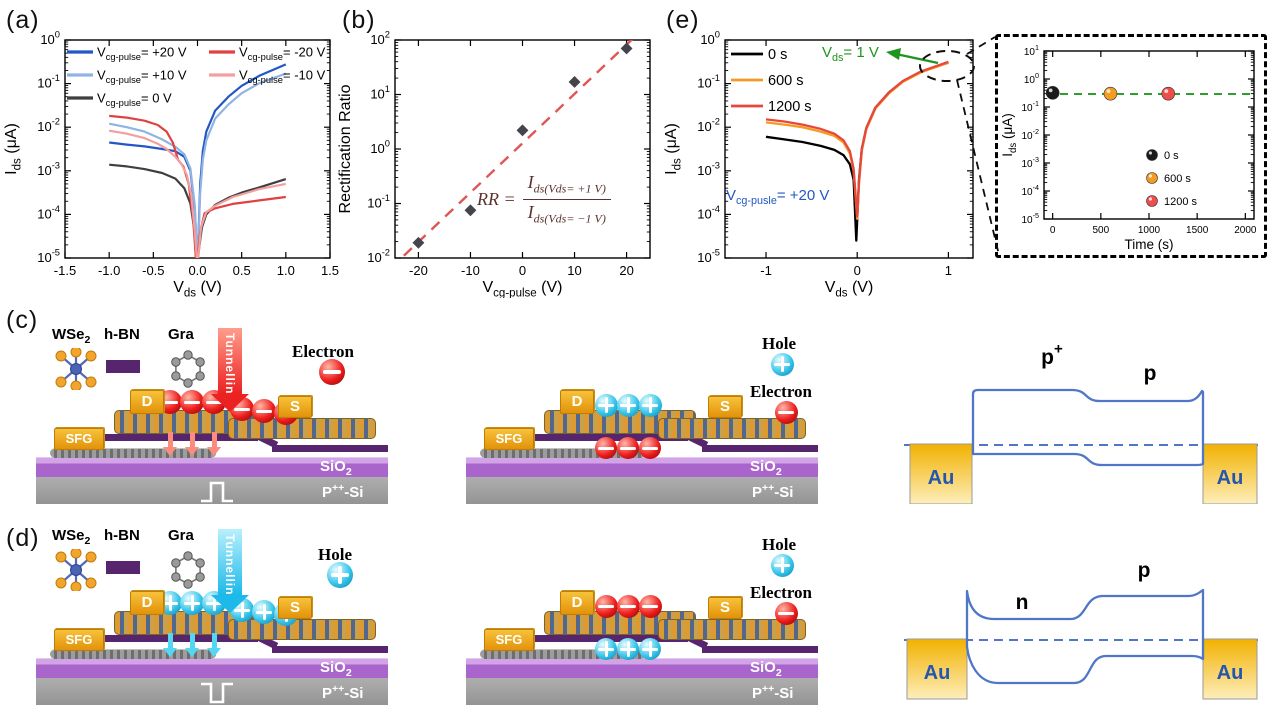 The width and height of the screenshot is (1269, 705). I want to click on psi-base: P, so click(327, 693).